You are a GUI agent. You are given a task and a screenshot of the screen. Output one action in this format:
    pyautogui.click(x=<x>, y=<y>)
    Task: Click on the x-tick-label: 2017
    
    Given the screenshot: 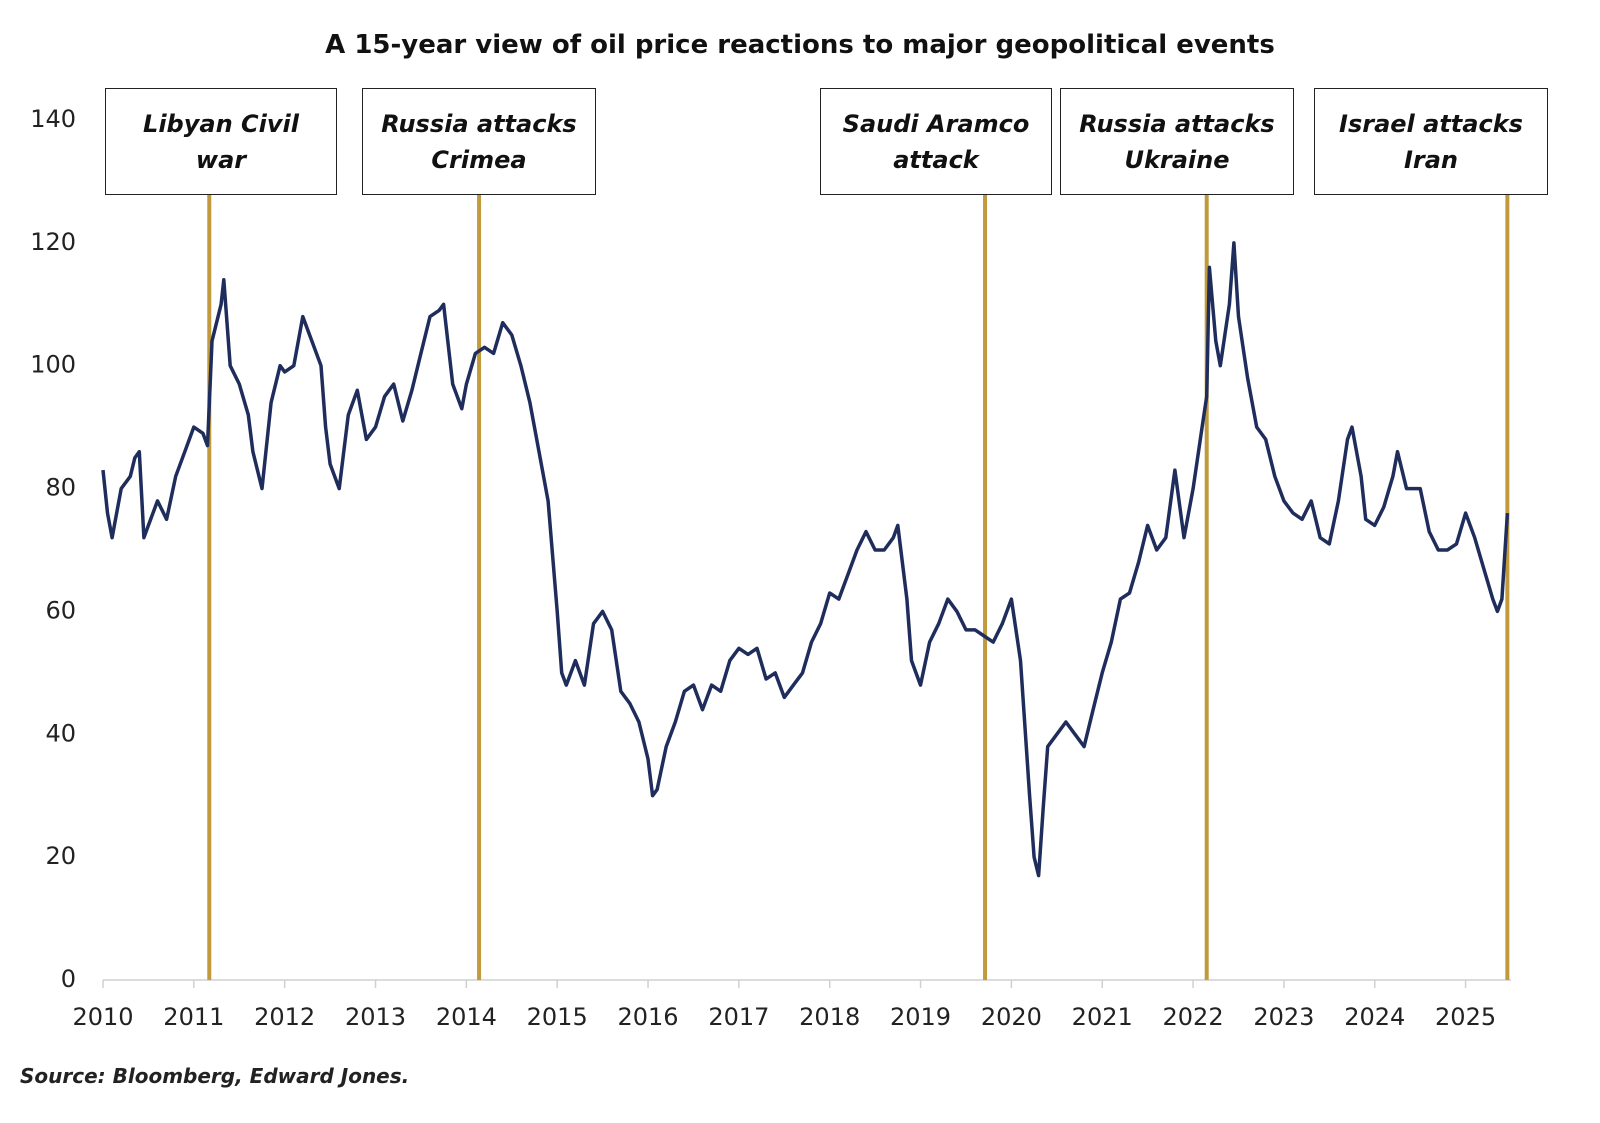 What is the action you would take?
    pyautogui.click(x=738, y=1017)
    